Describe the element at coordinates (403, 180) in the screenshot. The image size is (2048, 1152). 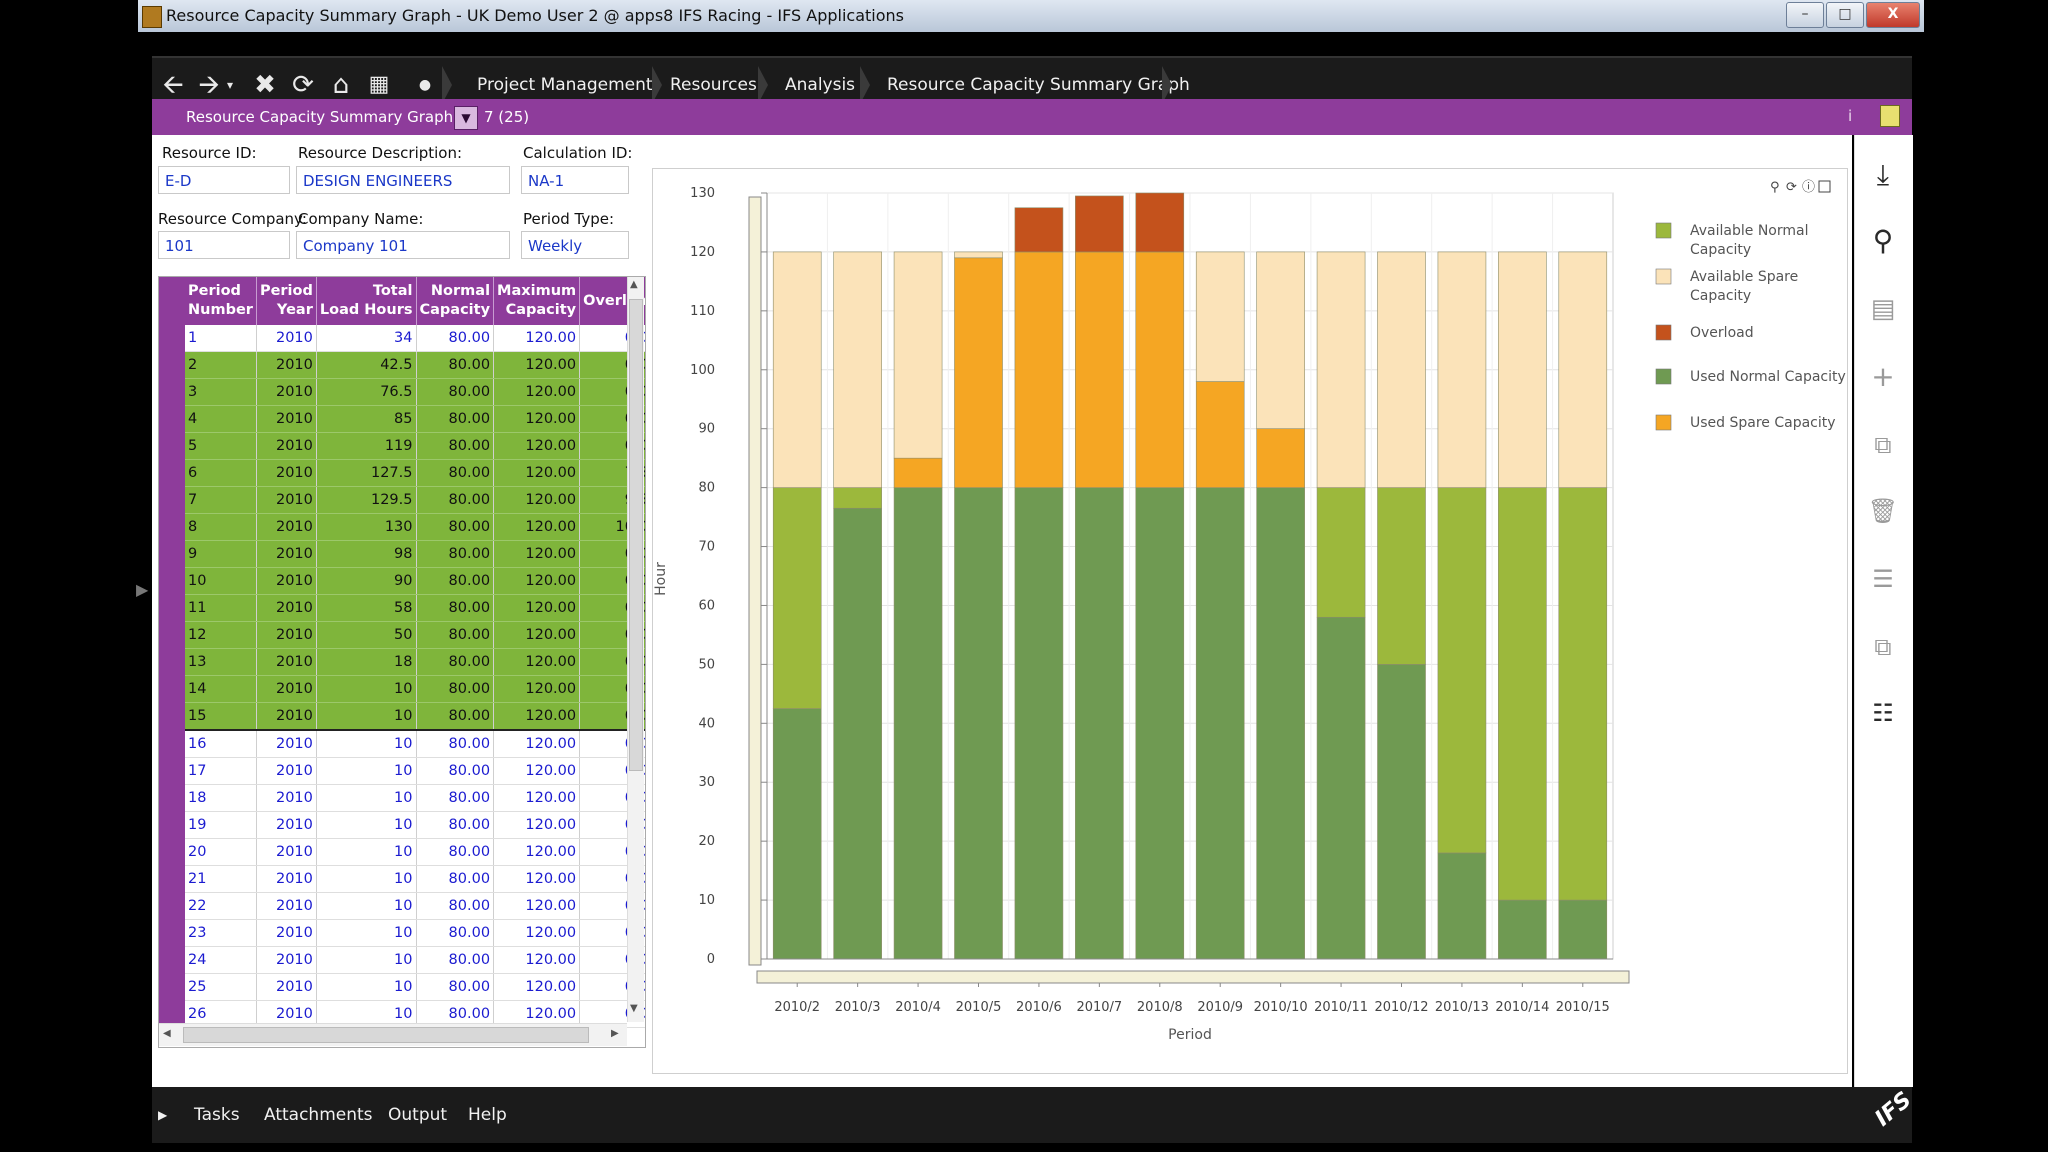
I see `resource-description-field: DESIGN ENGINEERS` at that location.